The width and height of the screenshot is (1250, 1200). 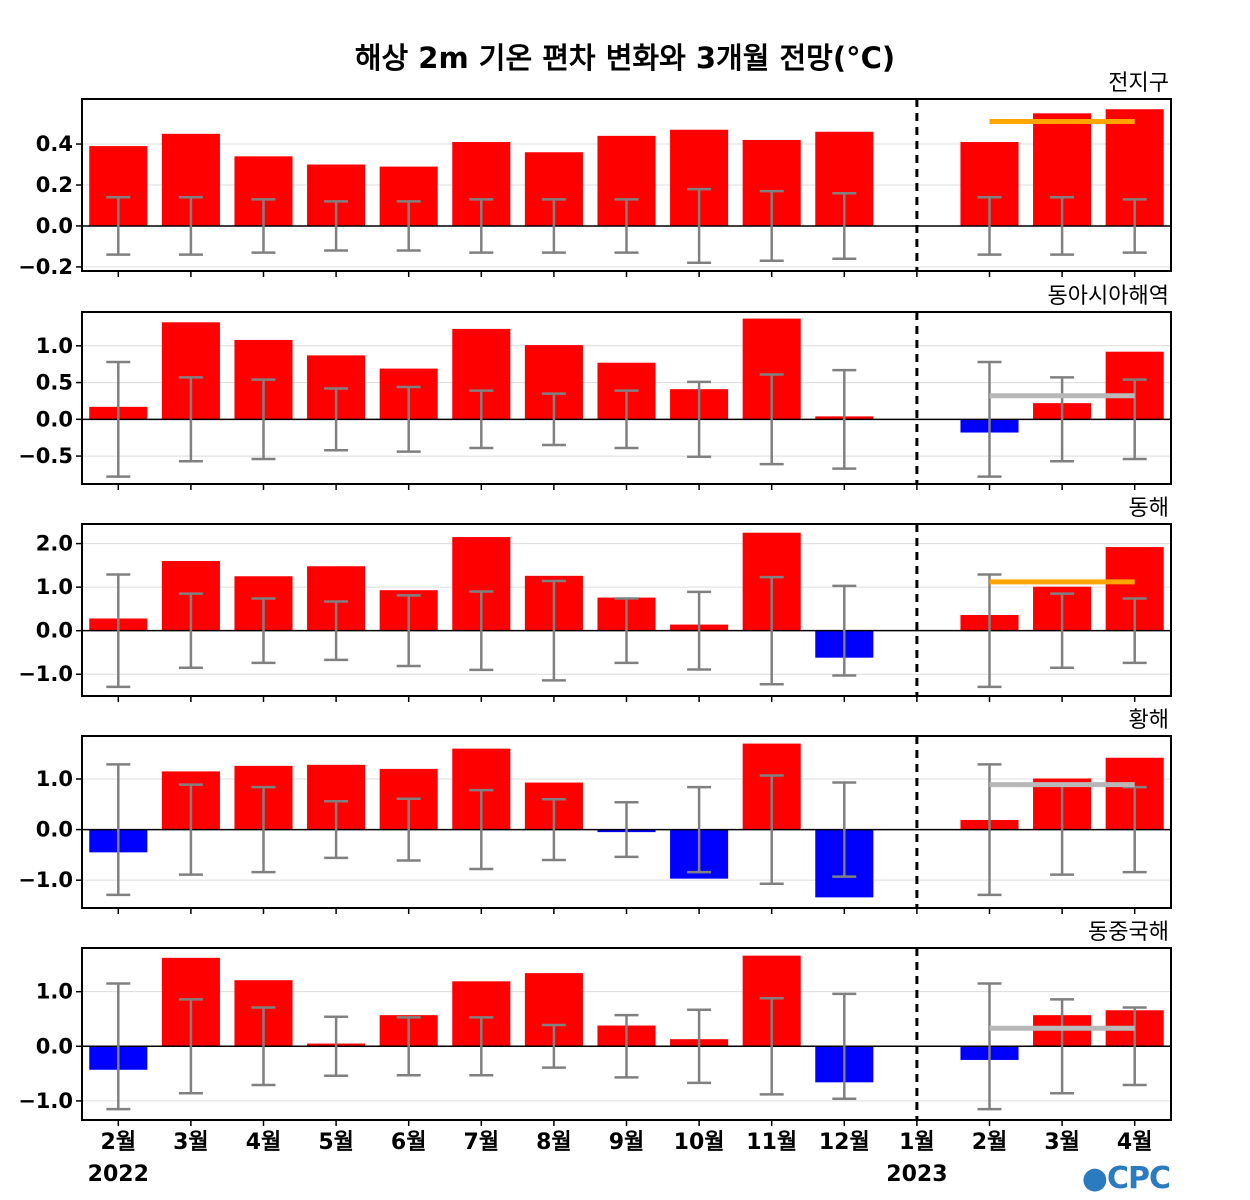 I want to click on y-tick-label: −0.2, so click(x=45, y=267).